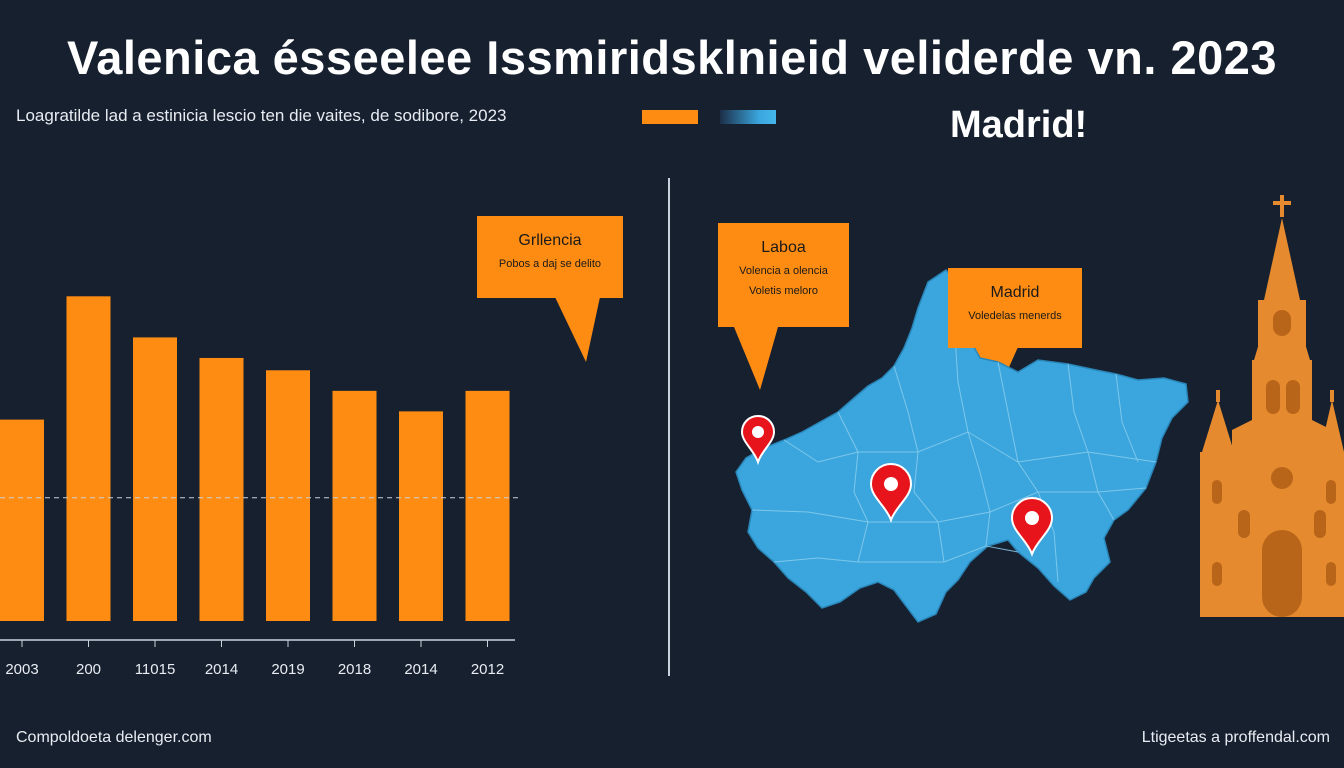  What do you see at coordinates (783, 271) in the screenshot?
I see `map-left-callout-line1: Volencia a olencia` at bounding box center [783, 271].